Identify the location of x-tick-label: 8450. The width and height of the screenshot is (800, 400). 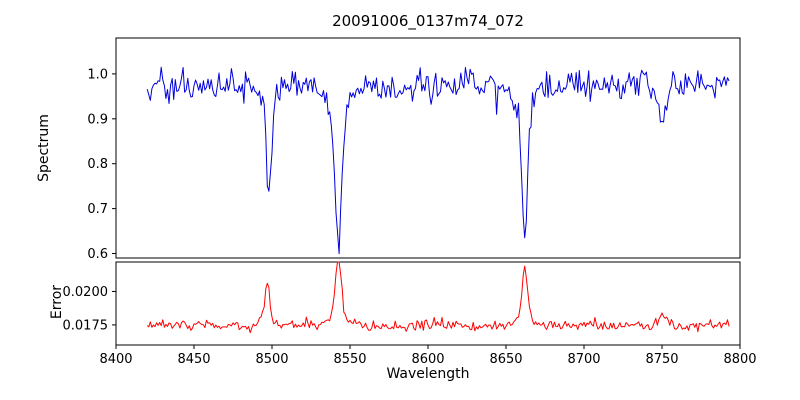
(193, 359).